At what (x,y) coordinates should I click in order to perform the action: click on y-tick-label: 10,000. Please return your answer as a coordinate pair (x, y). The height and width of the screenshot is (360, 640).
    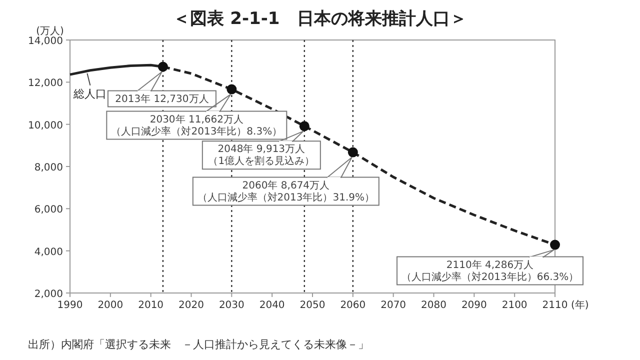
    Looking at the image, I should click on (45, 126).